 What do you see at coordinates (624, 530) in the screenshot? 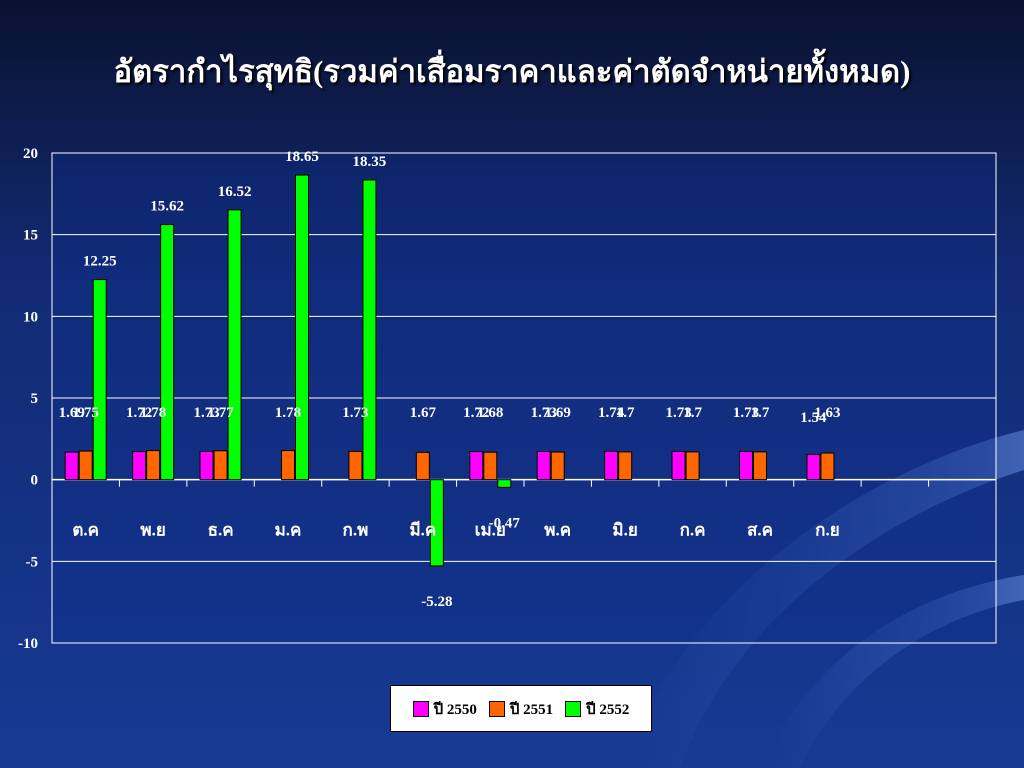
I see `x-category-label: มิ.ย` at bounding box center [624, 530].